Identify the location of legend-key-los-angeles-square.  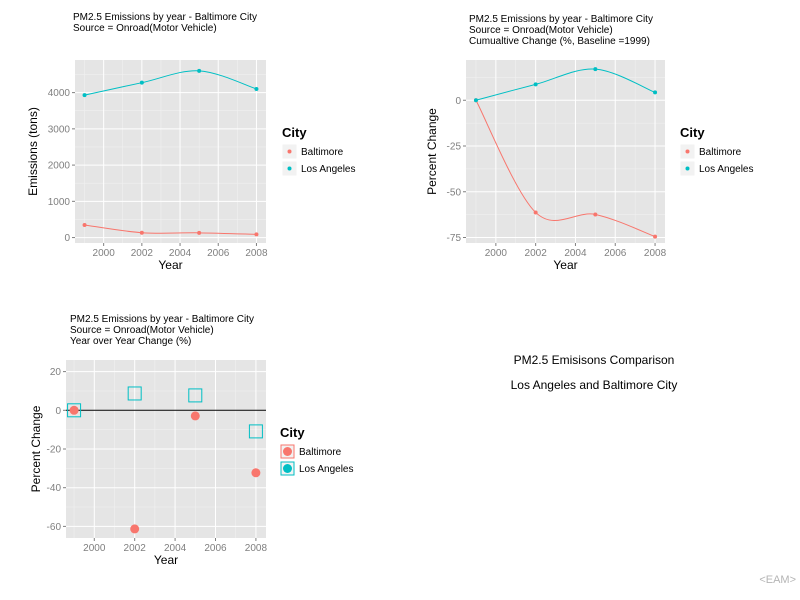
(287, 468).